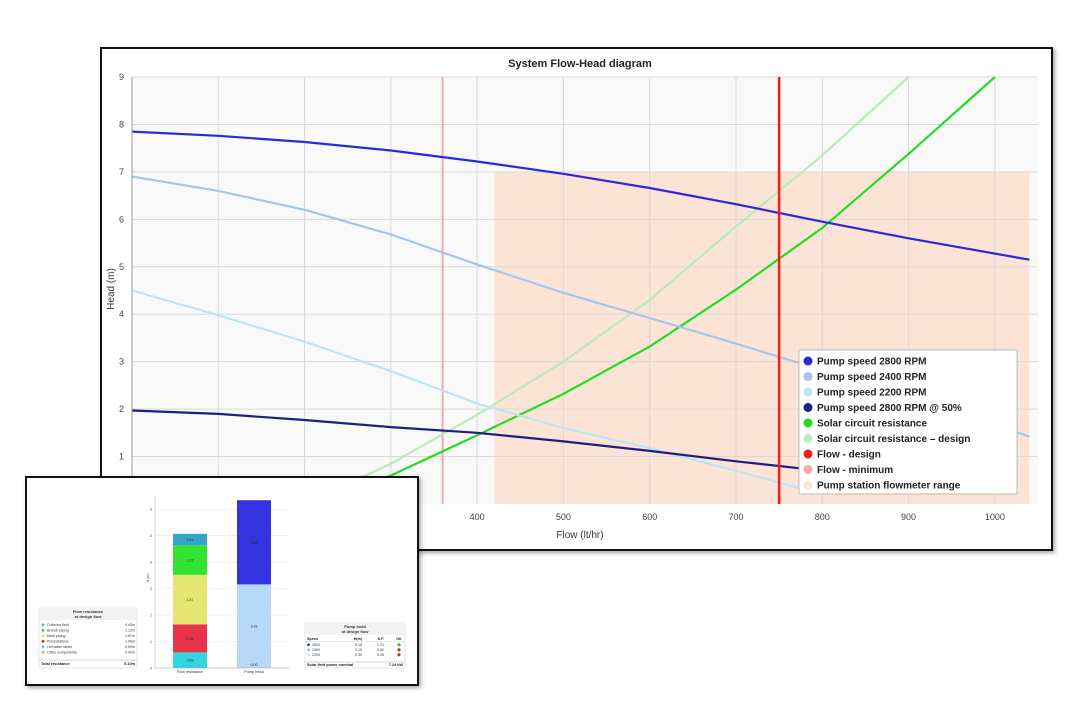 Image resolution: width=1080 pixels, height=720 pixels. What do you see at coordinates (121, 314) in the screenshot?
I see `y-tick-label: 4` at bounding box center [121, 314].